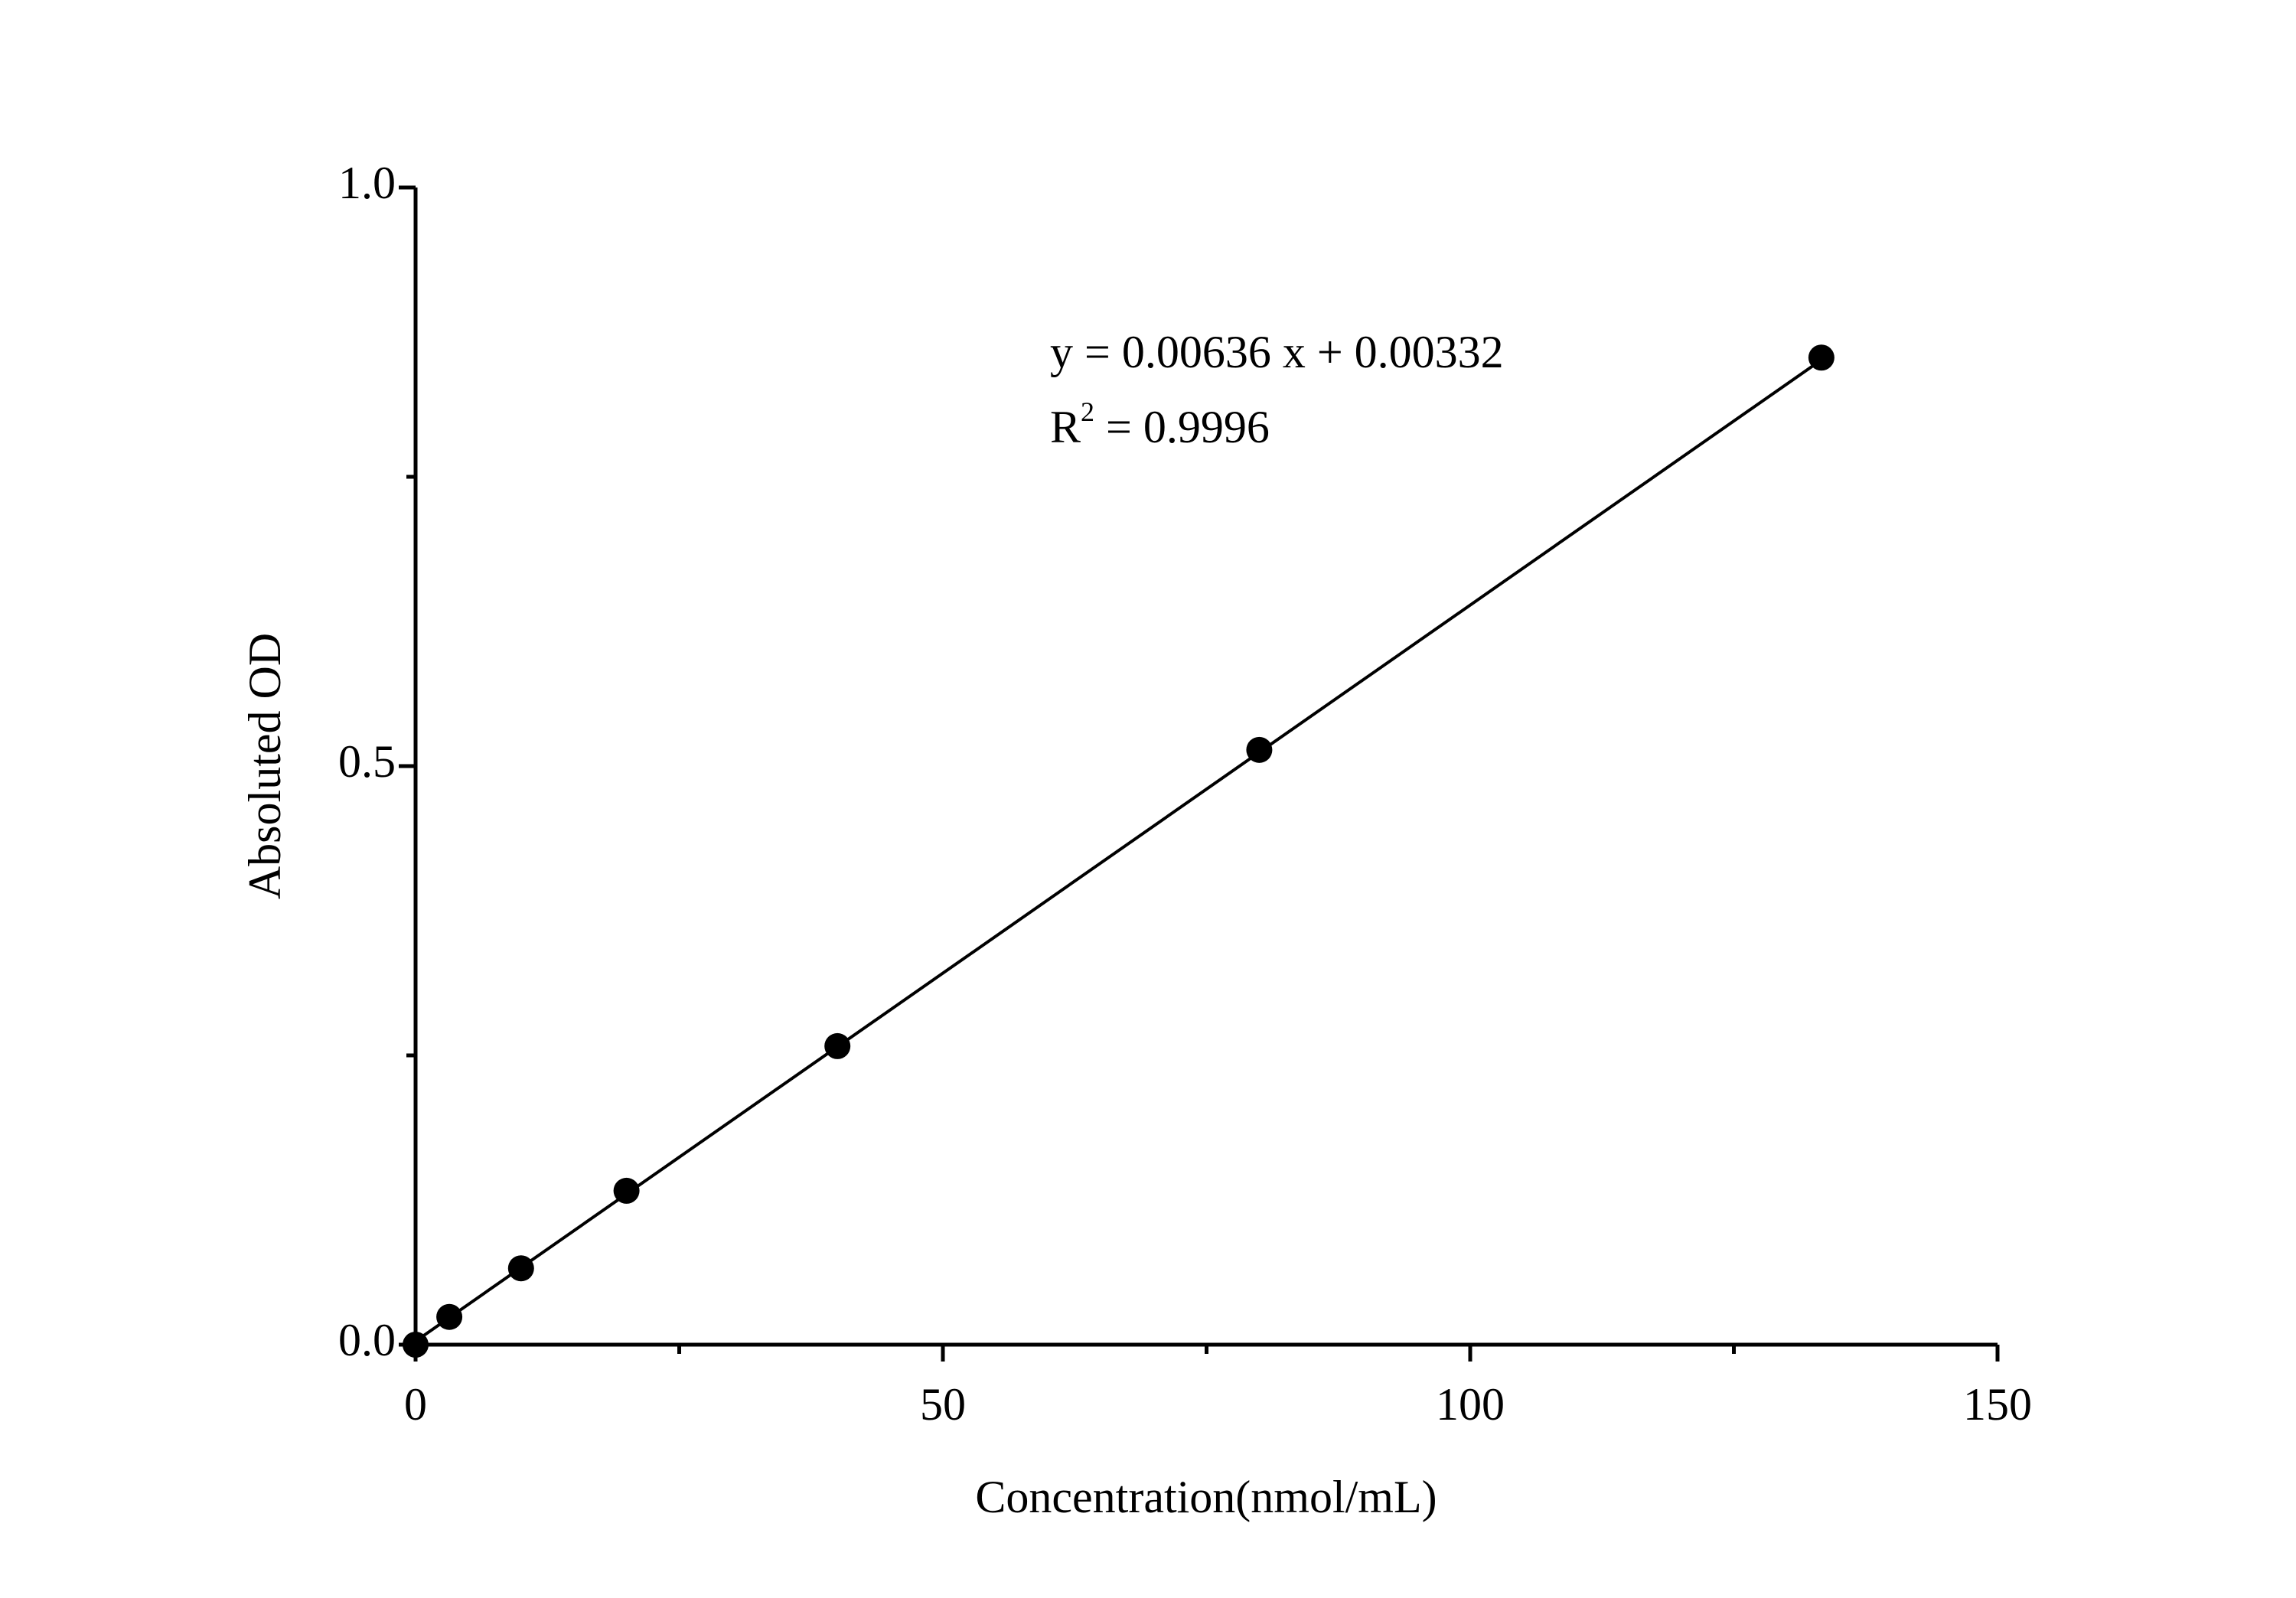  Describe the element at coordinates (1065, 427) in the screenshot. I see `r-symbol: R` at that location.